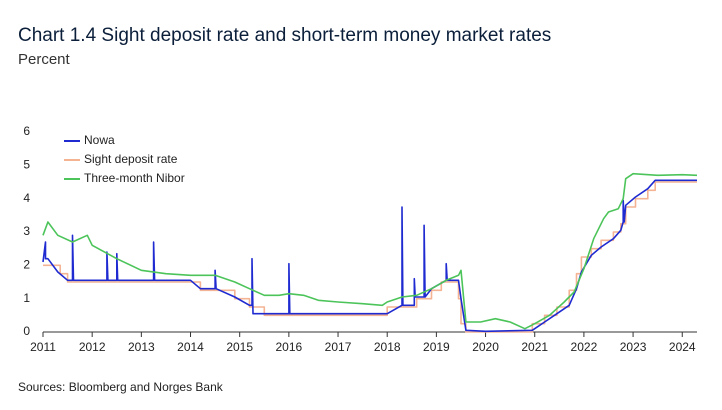  What do you see at coordinates (534, 347) in the screenshot?
I see `x-tick-label: 2021` at bounding box center [534, 347].